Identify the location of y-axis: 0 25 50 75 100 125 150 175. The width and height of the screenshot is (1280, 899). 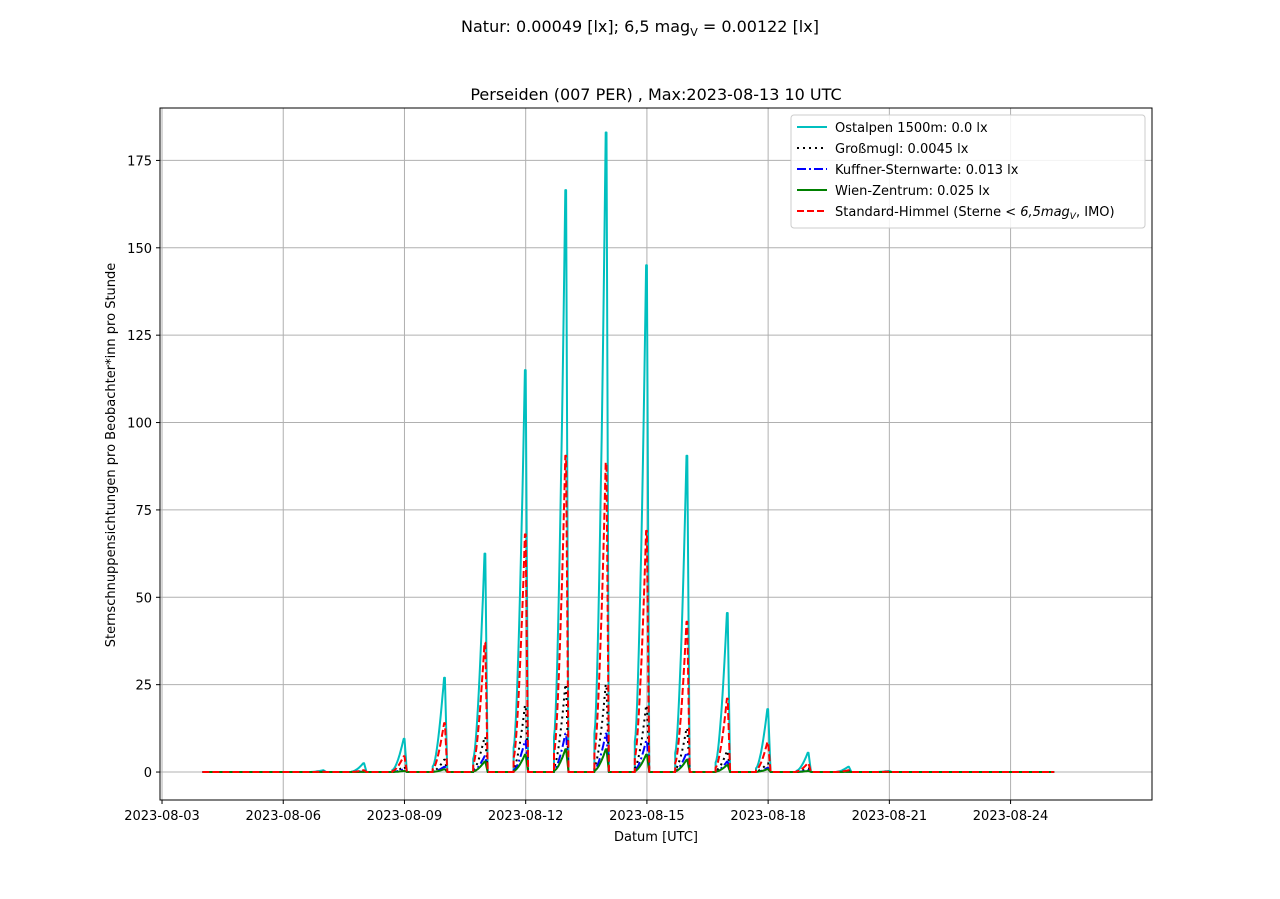
(143, 467).